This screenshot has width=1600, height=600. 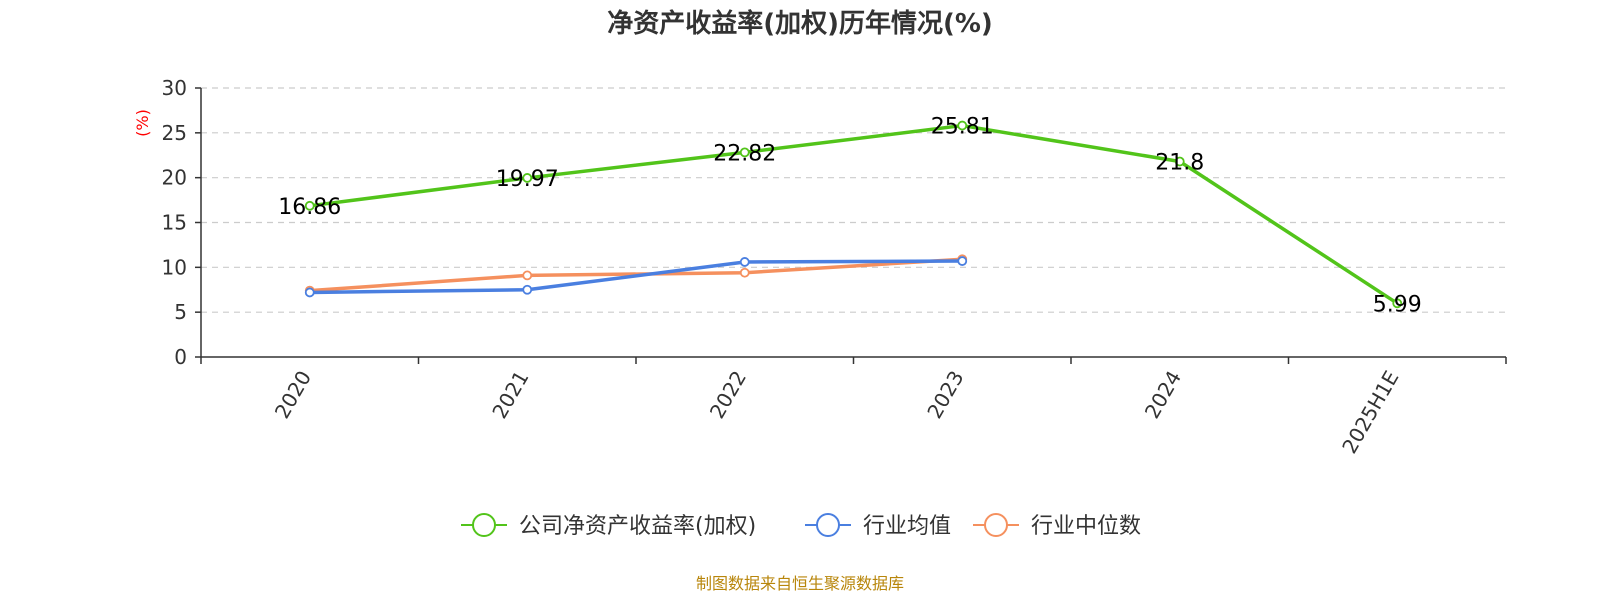 I want to click on legend-item: 行业均值, so click(x=878, y=526).